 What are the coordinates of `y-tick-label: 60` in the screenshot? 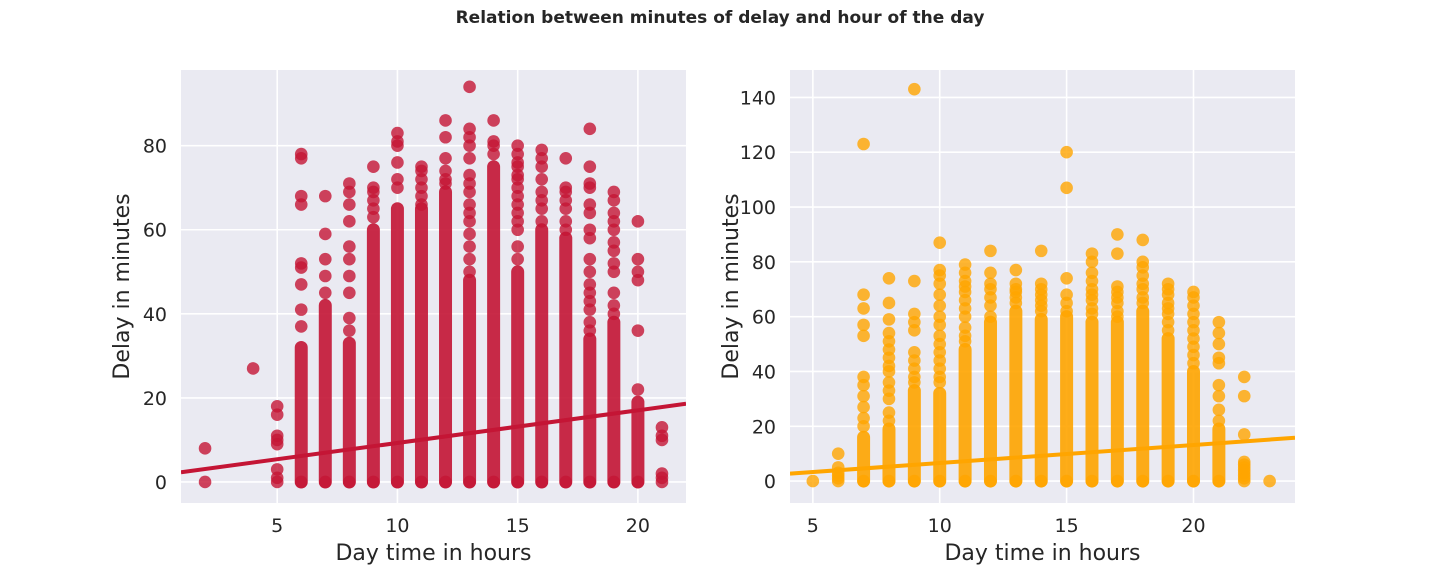 It's located at (764, 318).